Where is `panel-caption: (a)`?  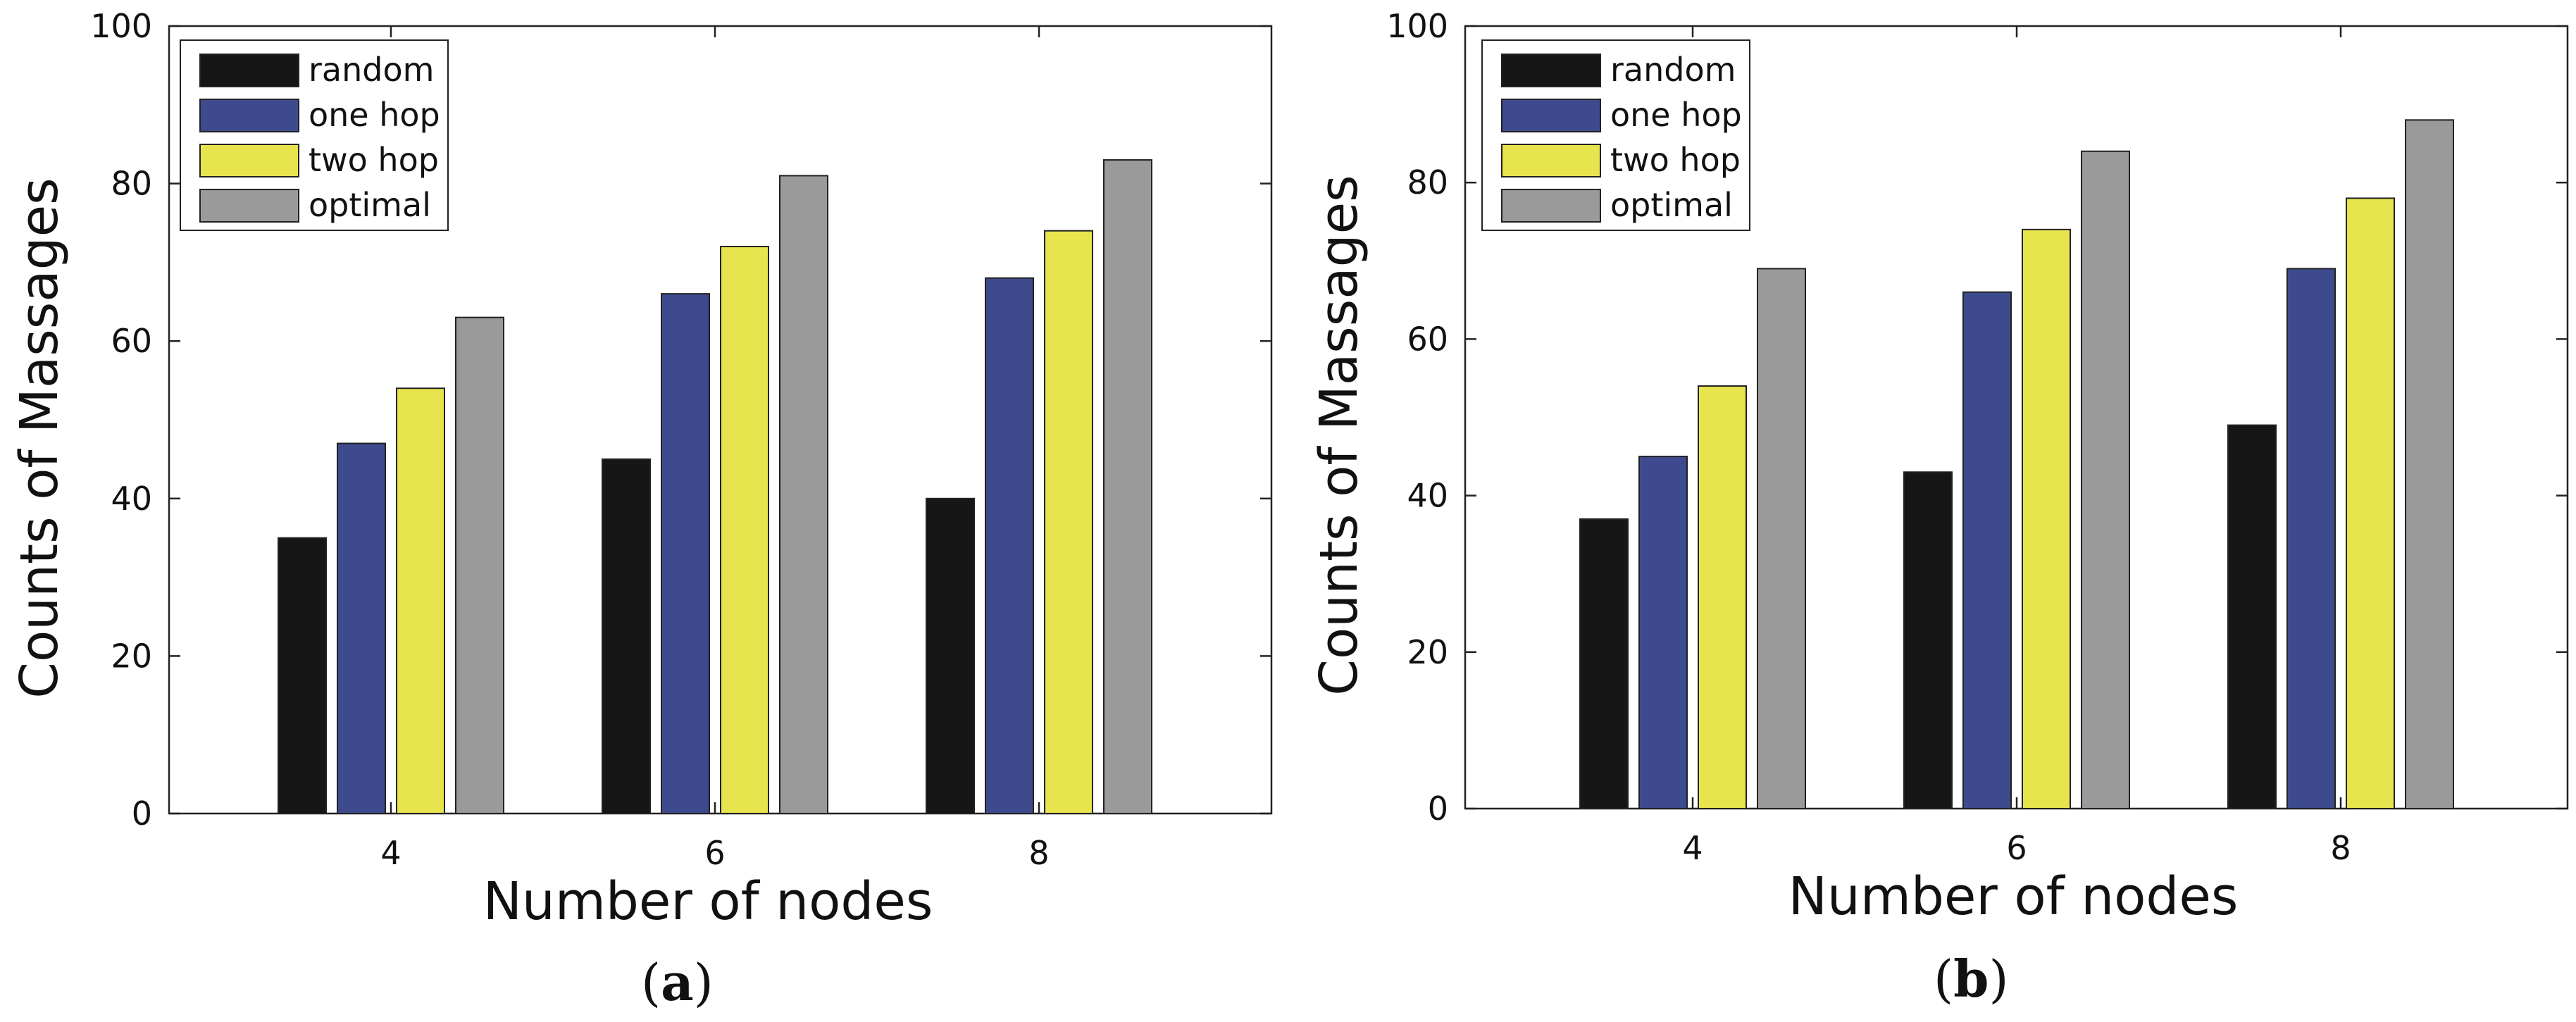
panel-caption: (a) is located at coordinates (677, 982).